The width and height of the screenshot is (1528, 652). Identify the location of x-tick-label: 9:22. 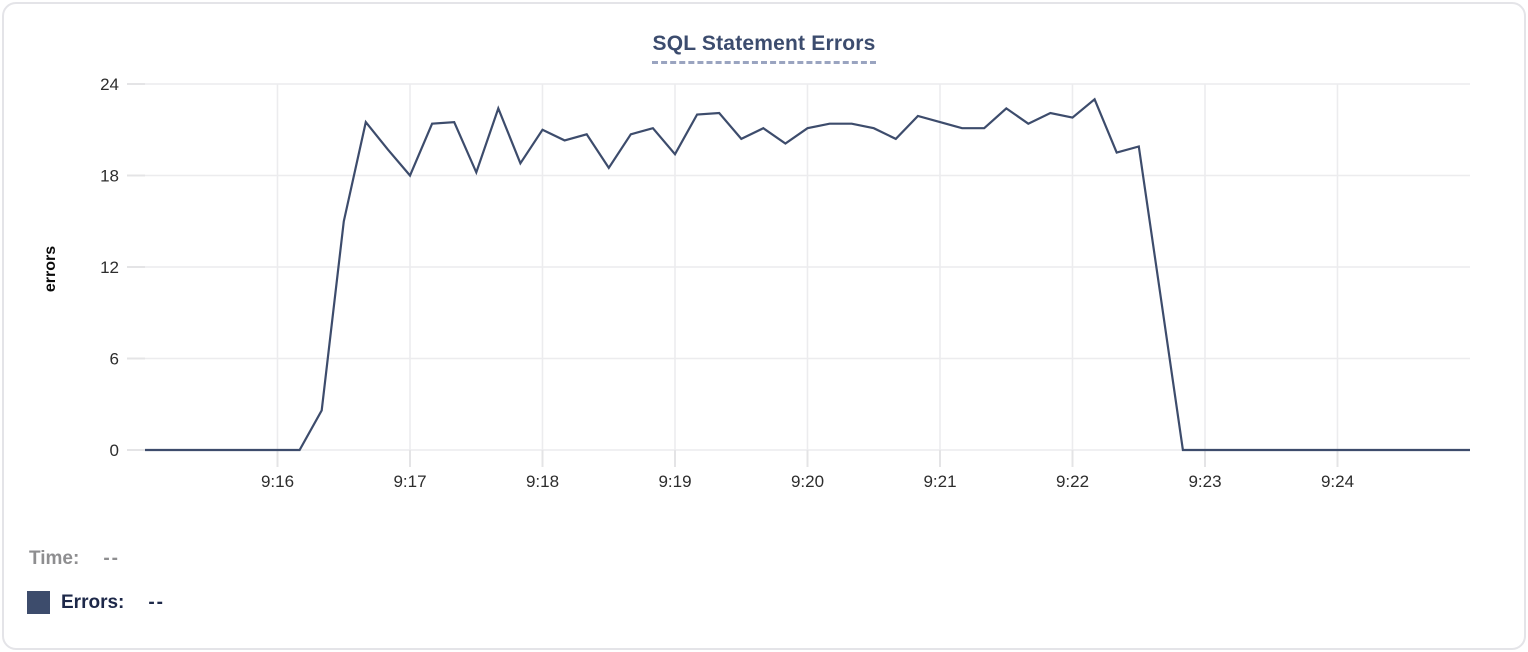
(1072, 481).